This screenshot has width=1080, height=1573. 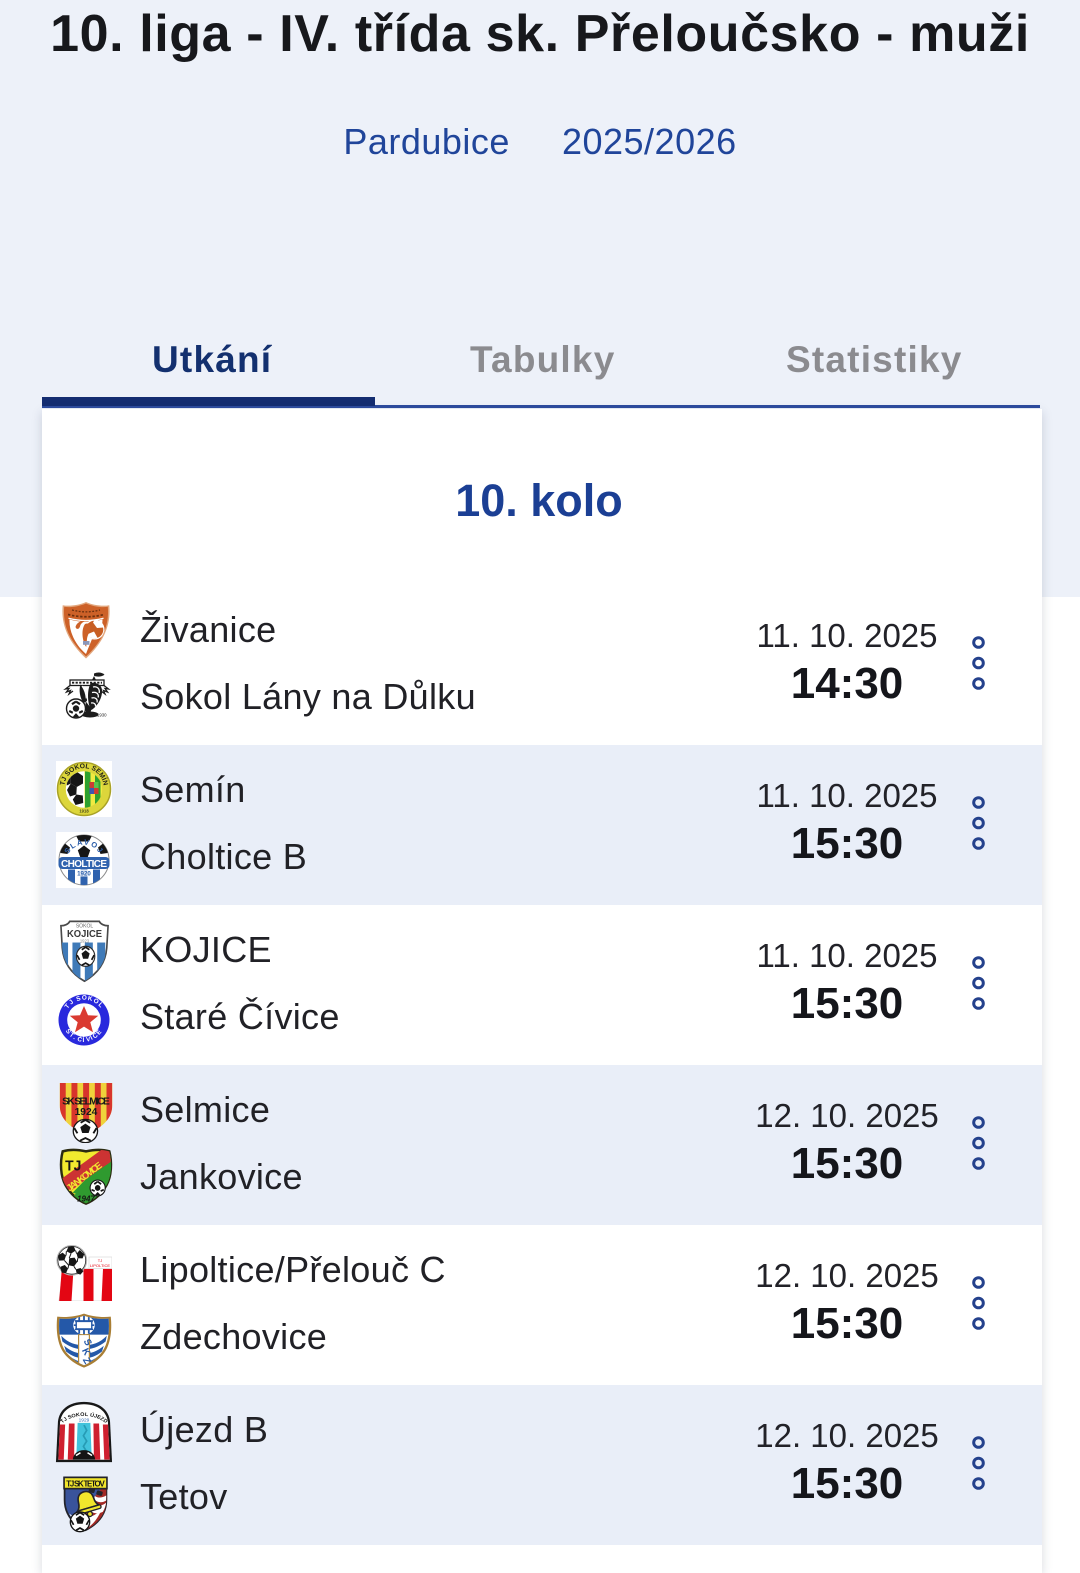 What do you see at coordinates (86, 1198) in the screenshot?
I see `svg-text: 1947` at bounding box center [86, 1198].